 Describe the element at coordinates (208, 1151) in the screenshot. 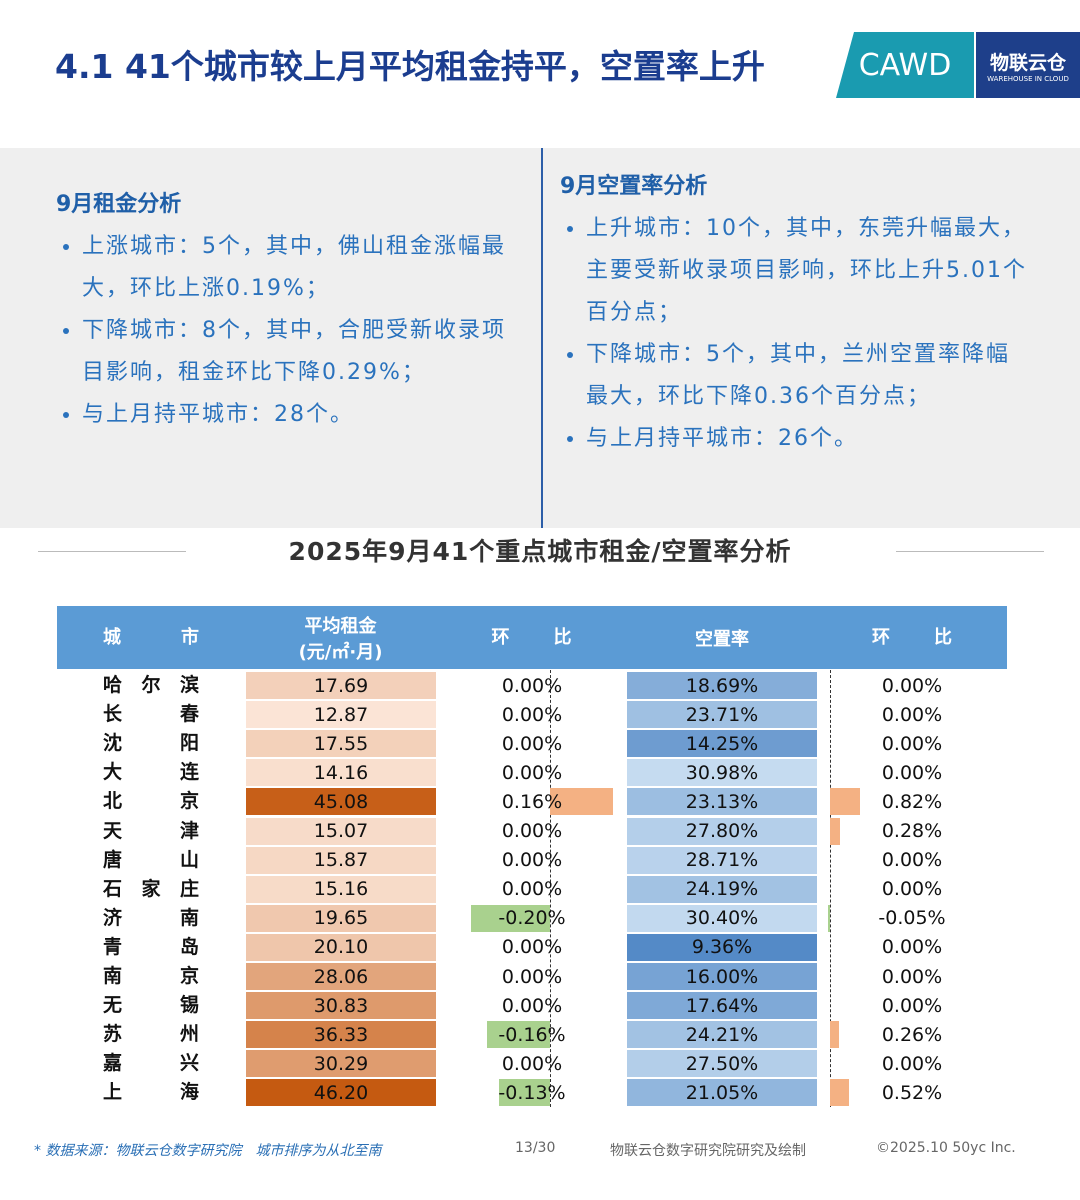

I see `source-note: * 数据来源：物联云仓数字研究院 城市排序为从北至南` at that location.